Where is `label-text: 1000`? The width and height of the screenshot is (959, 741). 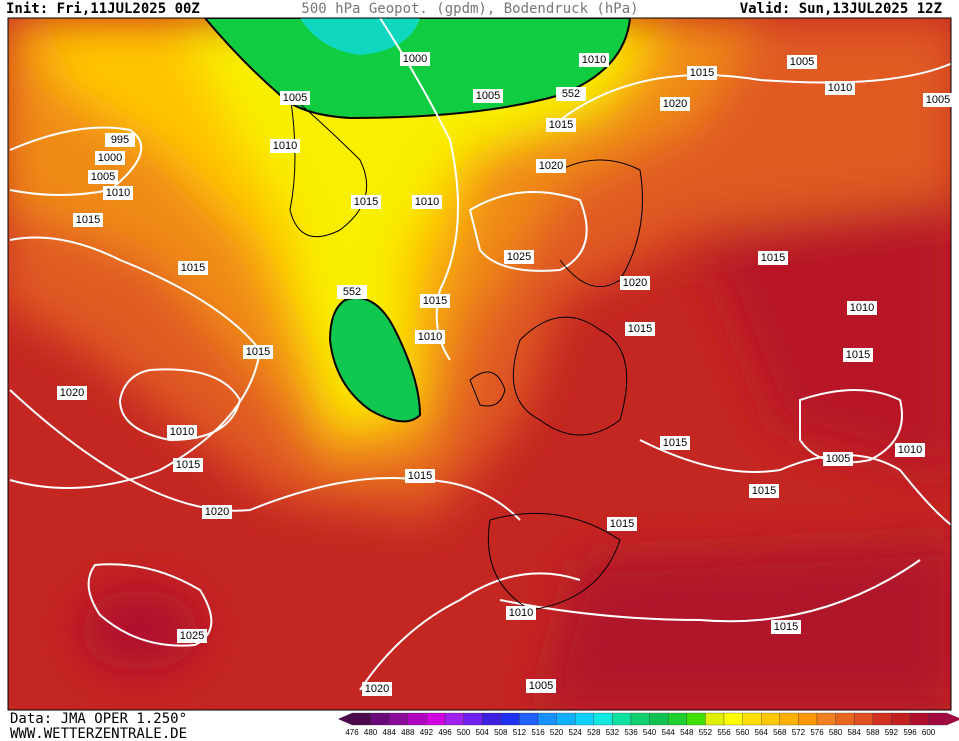
label-text: 1000 is located at coordinates (415, 59).